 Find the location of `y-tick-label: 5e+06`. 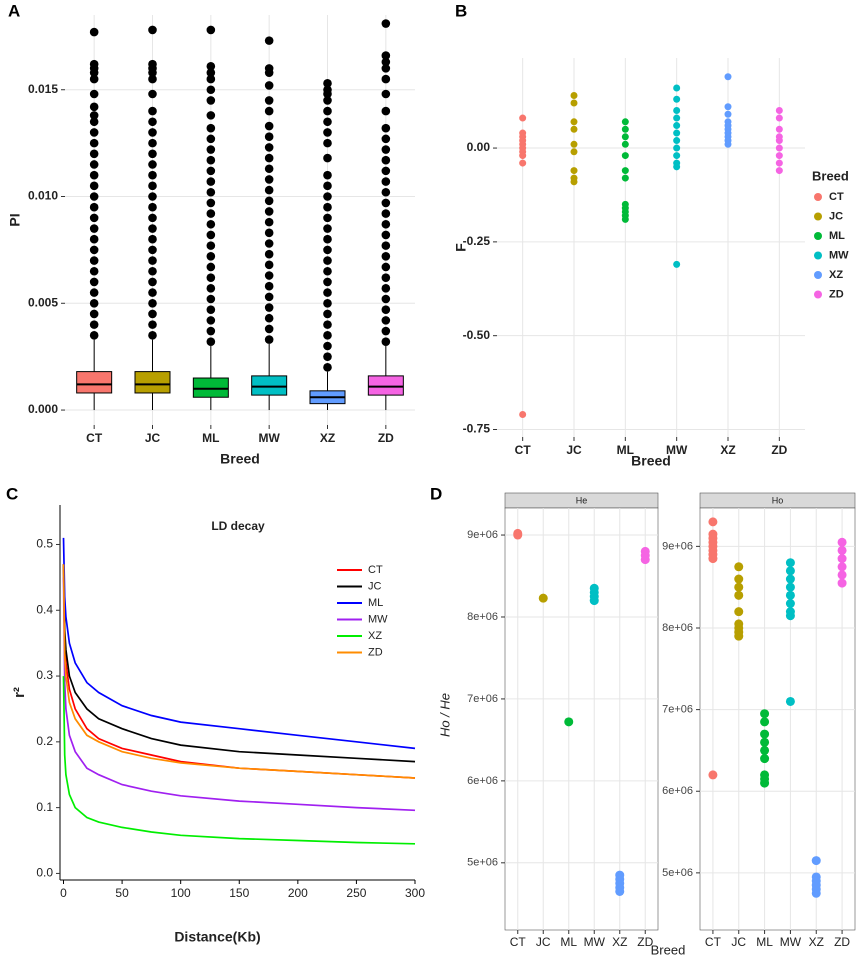

y-tick-label: 5e+06 is located at coordinates (482, 863).